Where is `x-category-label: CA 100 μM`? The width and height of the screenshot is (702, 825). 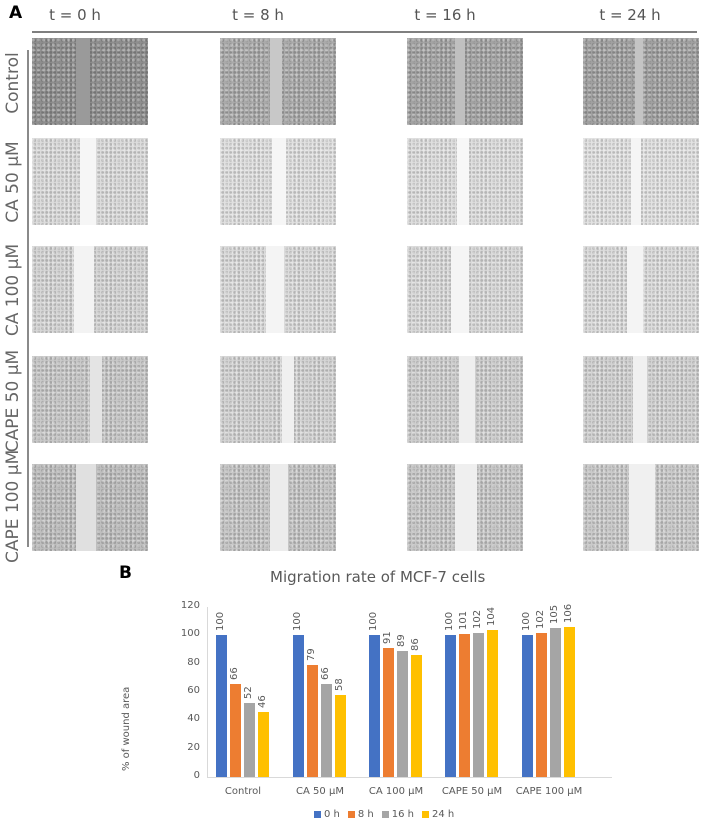
x-category-label: CA 100 μM is located at coordinates (396, 791).